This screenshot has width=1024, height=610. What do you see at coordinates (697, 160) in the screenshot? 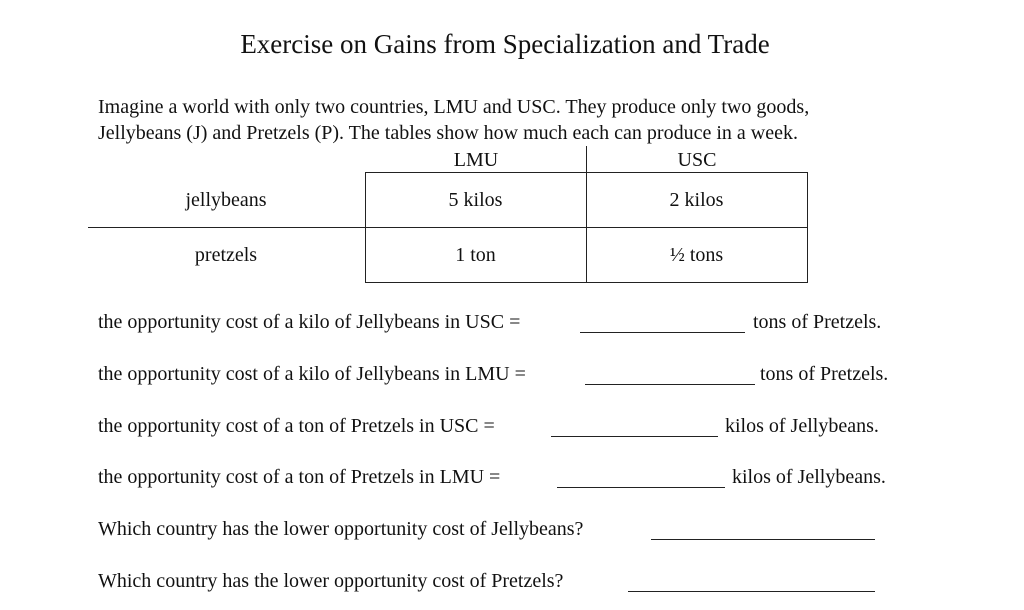
I see `column-header: USC` at bounding box center [697, 160].